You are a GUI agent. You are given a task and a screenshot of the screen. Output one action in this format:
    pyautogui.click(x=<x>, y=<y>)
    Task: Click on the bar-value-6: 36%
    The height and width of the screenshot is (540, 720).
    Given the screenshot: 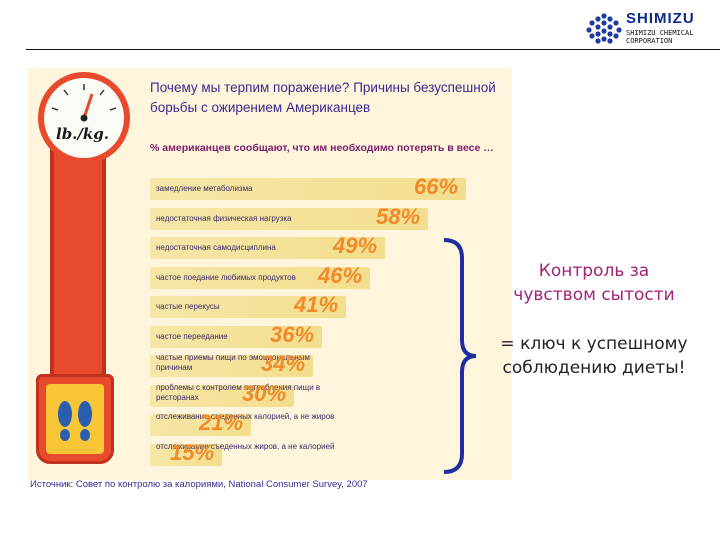 What is the action you would take?
    pyautogui.click(x=292, y=334)
    